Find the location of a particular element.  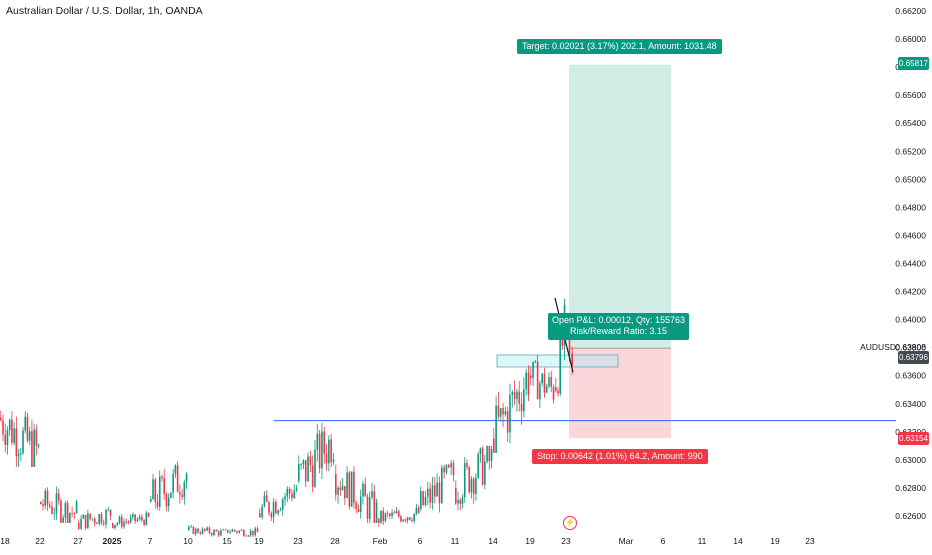

stop-zone is located at coordinates (620, 393).